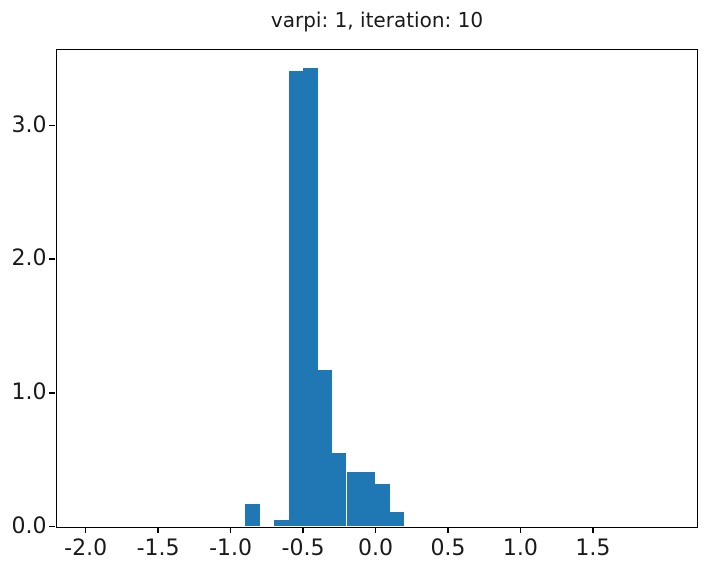  Describe the element at coordinates (377, 20) in the screenshot. I see `chart-title: varpi: 1, iteration: 10` at that location.